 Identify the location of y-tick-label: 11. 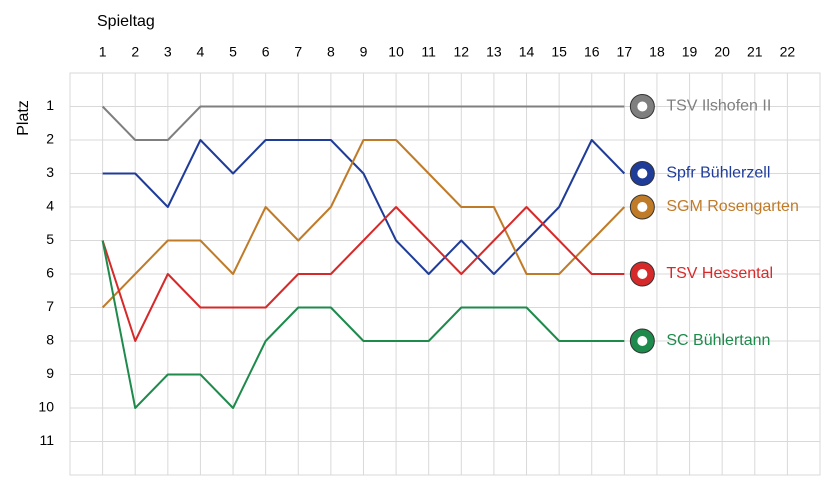
(46, 440).